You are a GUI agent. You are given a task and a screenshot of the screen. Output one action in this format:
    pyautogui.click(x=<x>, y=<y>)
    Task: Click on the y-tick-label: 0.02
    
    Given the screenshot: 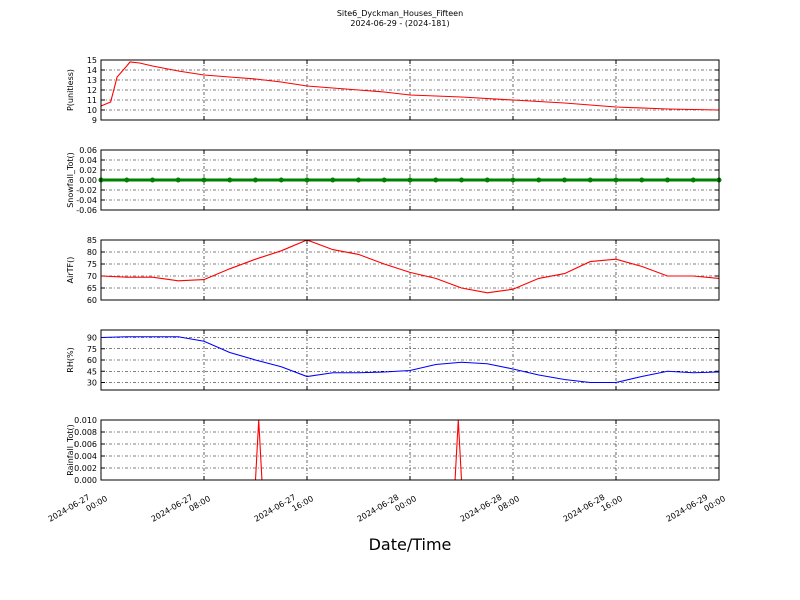 What is the action you would take?
    pyautogui.click(x=88, y=170)
    